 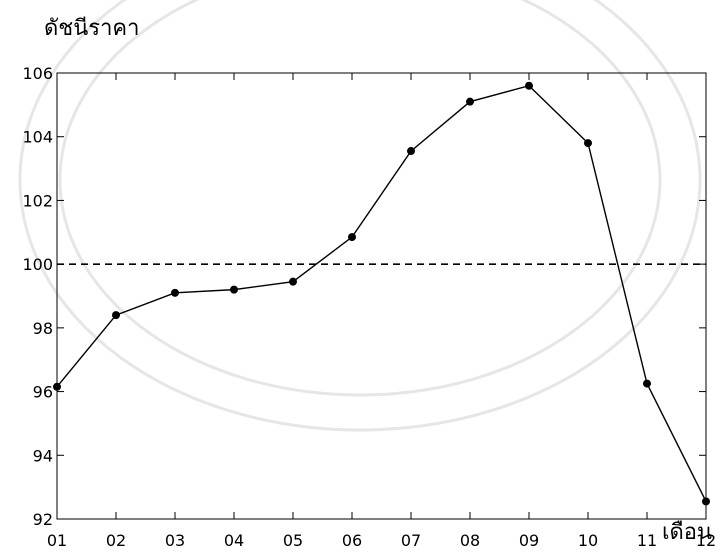 I want to click on y-tick-label: 104, so click(x=37, y=137).